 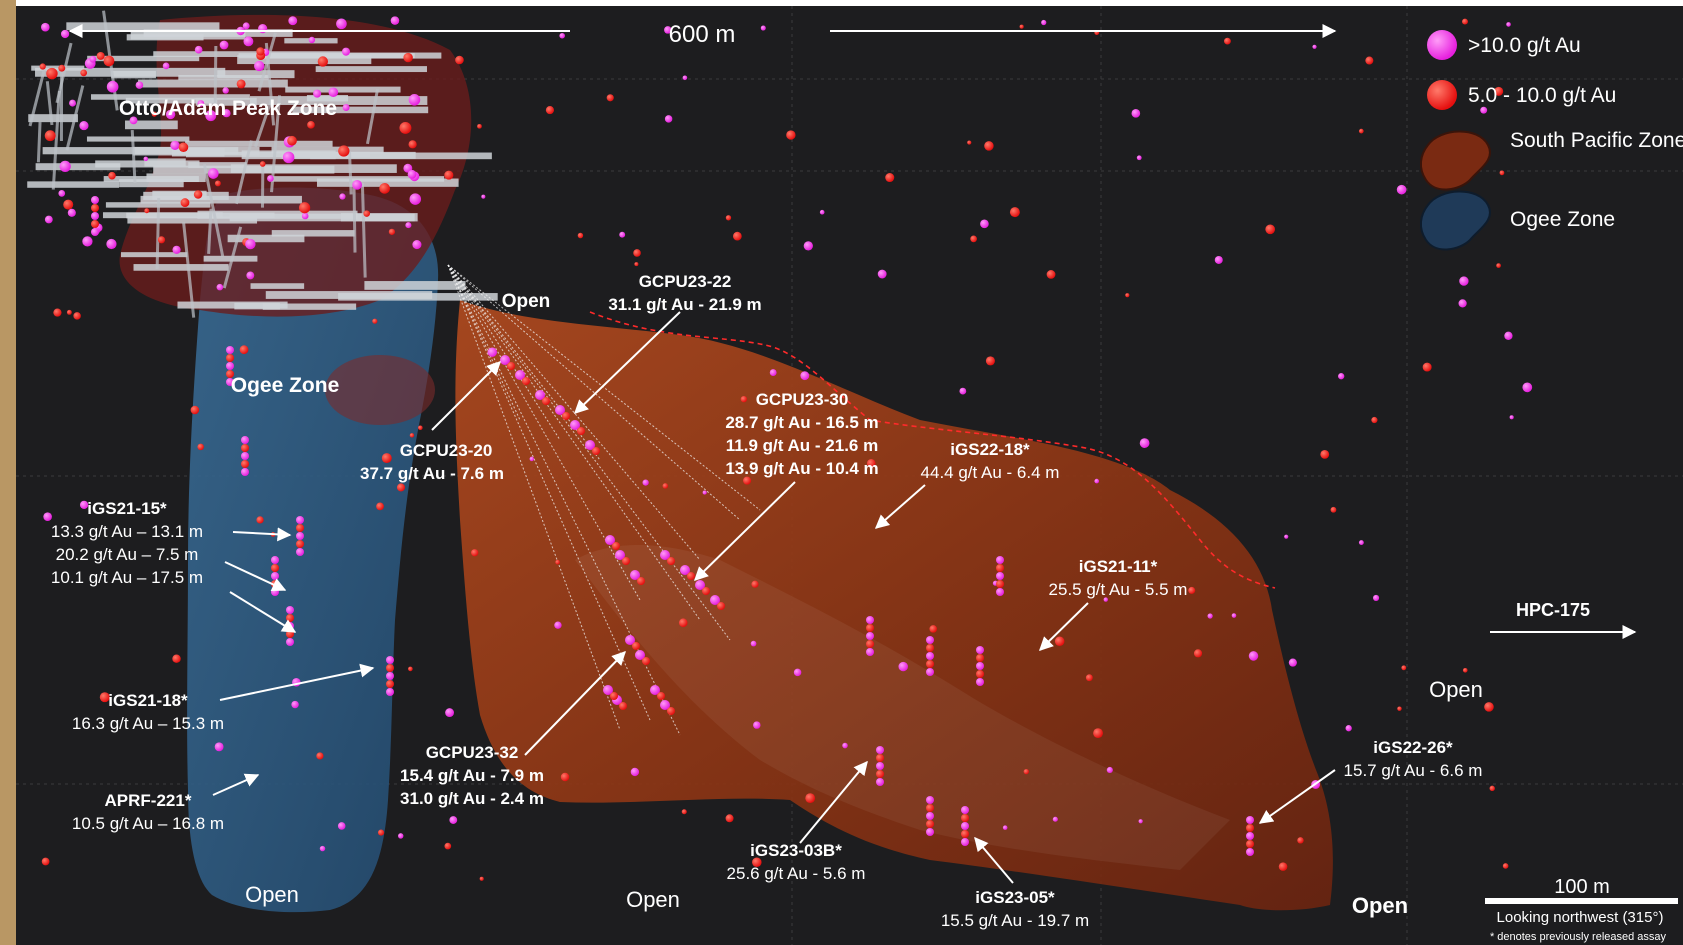 I want to click on assay-line: 31.0 g/t Au - 2.4 m, so click(x=472, y=798).